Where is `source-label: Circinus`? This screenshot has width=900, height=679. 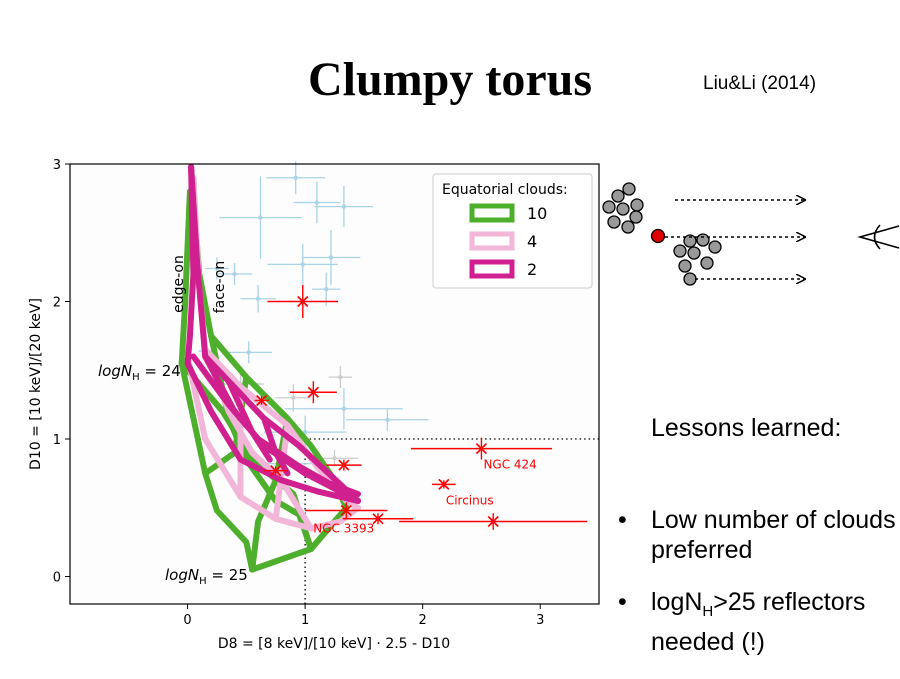 source-label: Circinus is located at coordinates (470, 500).